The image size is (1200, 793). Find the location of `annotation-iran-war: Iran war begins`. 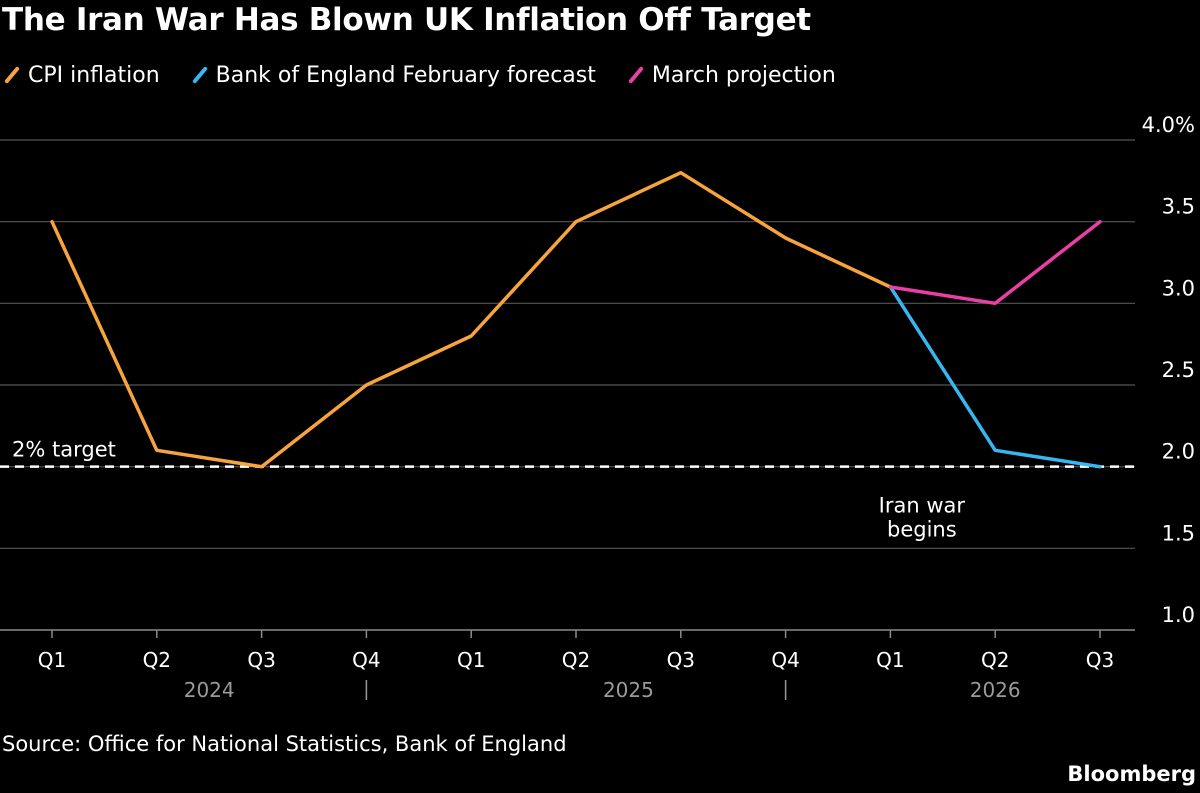

annotation-iran-war: Iran war begins is located at coordinates (922, 517).